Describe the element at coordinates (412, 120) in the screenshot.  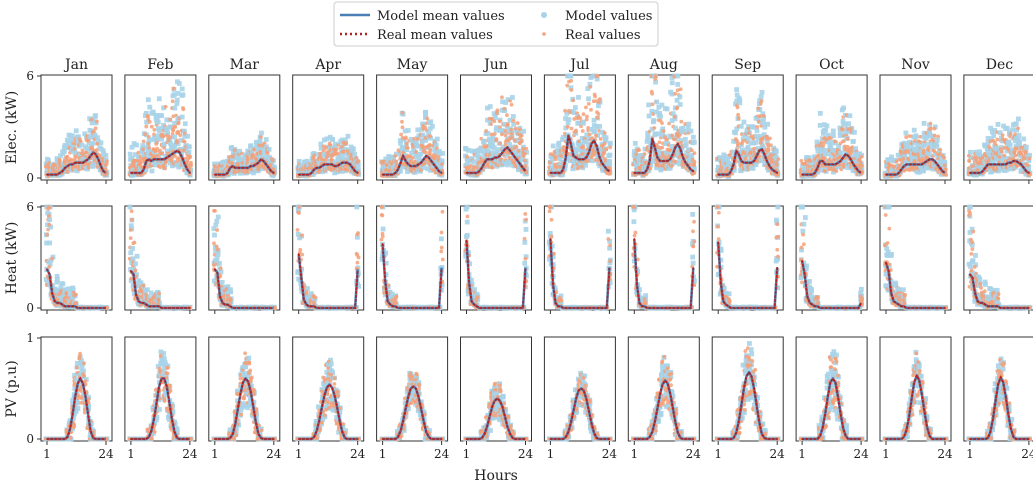
I see `panel-may-1: May` at that location.